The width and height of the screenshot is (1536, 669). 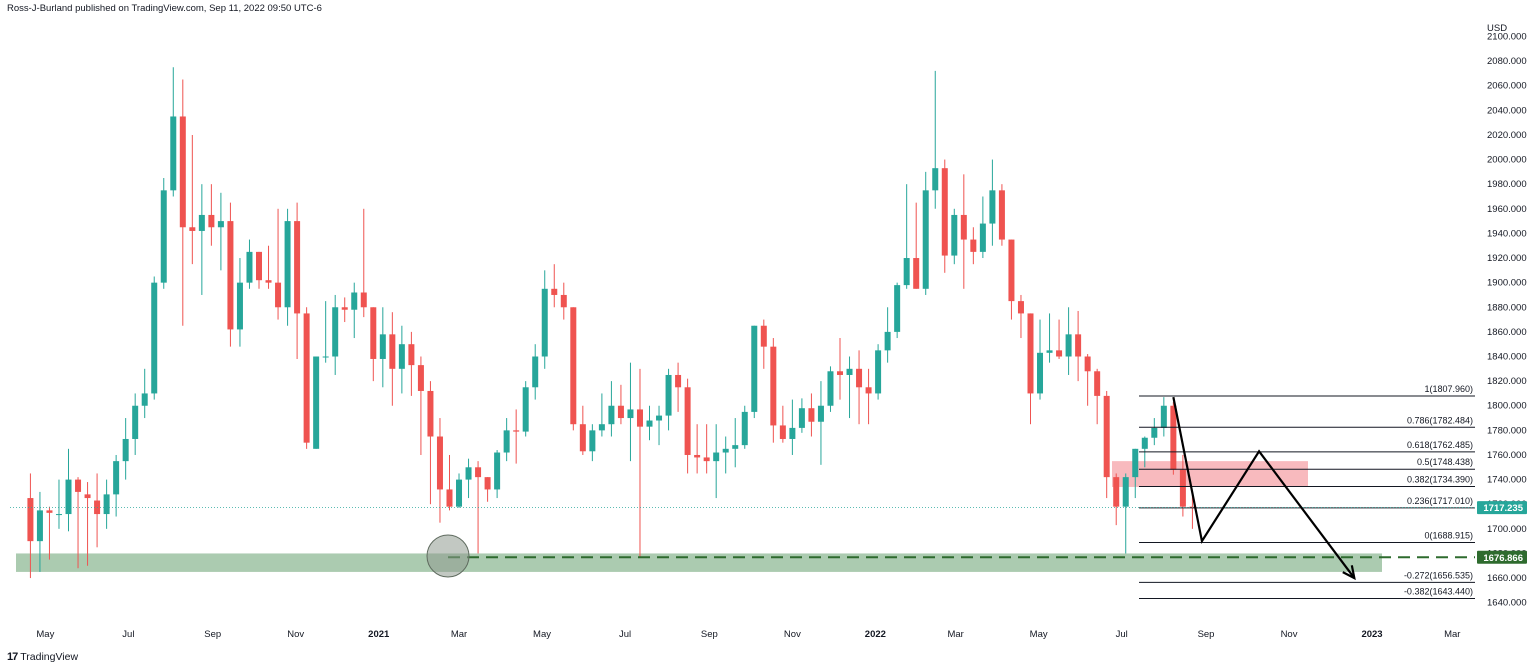 I want to click on fib-level-label: 0.618(1762.485), so click(x=1440, y=445).